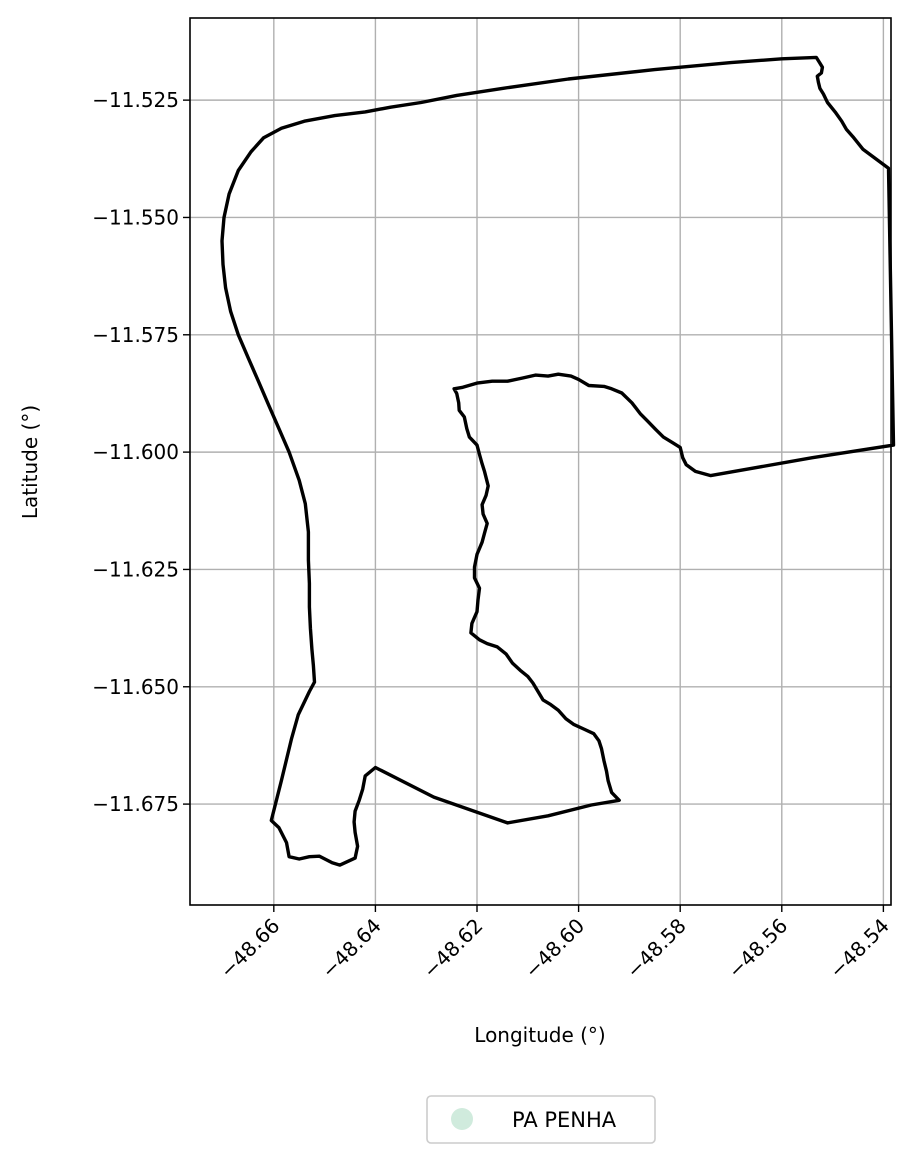  I want to click on legend-box, so click(541, 1119).